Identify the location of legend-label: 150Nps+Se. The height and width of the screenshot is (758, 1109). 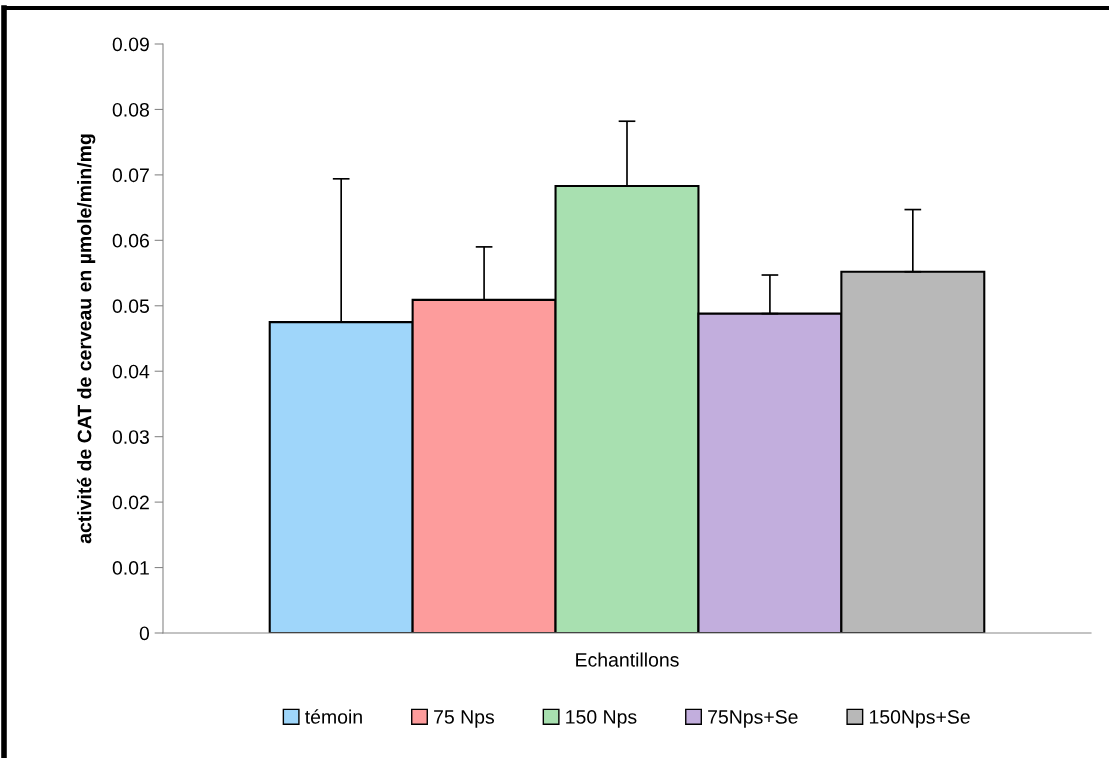
(919, 719).